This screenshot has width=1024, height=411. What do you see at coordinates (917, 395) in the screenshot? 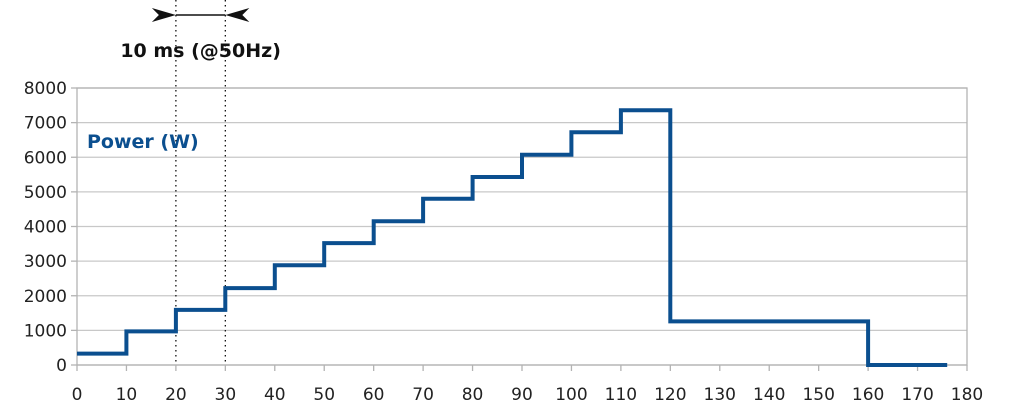
I see `x-tick-label: 170` at bounding box center [917, 395].